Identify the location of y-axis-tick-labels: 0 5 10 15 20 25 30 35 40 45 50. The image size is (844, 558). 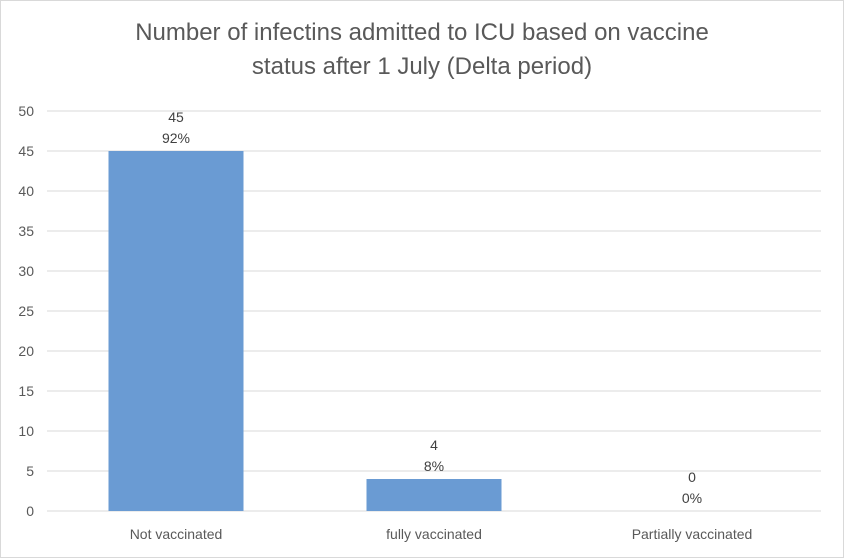
(26, 311).